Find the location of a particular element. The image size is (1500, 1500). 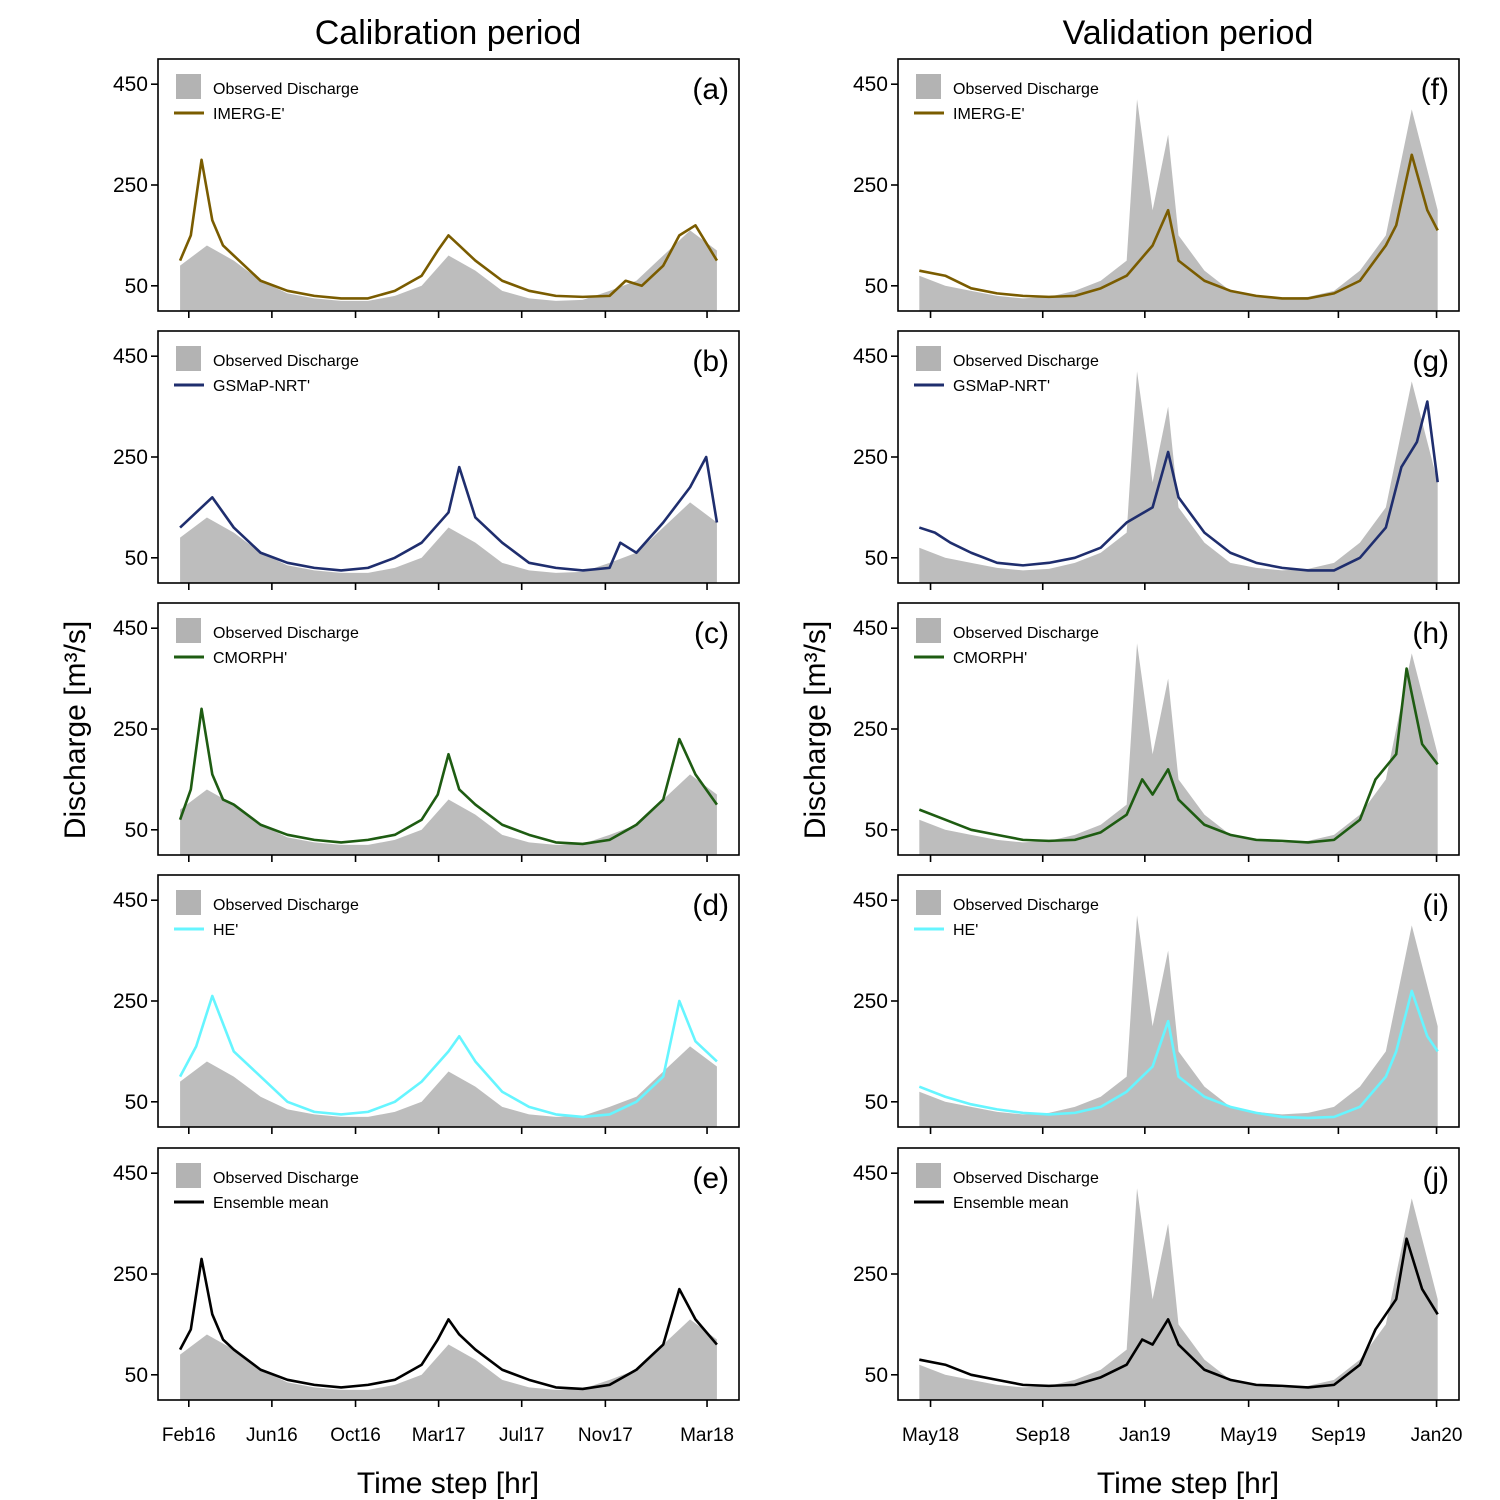

panel-label: (a) is located at coordinates (710, 89).